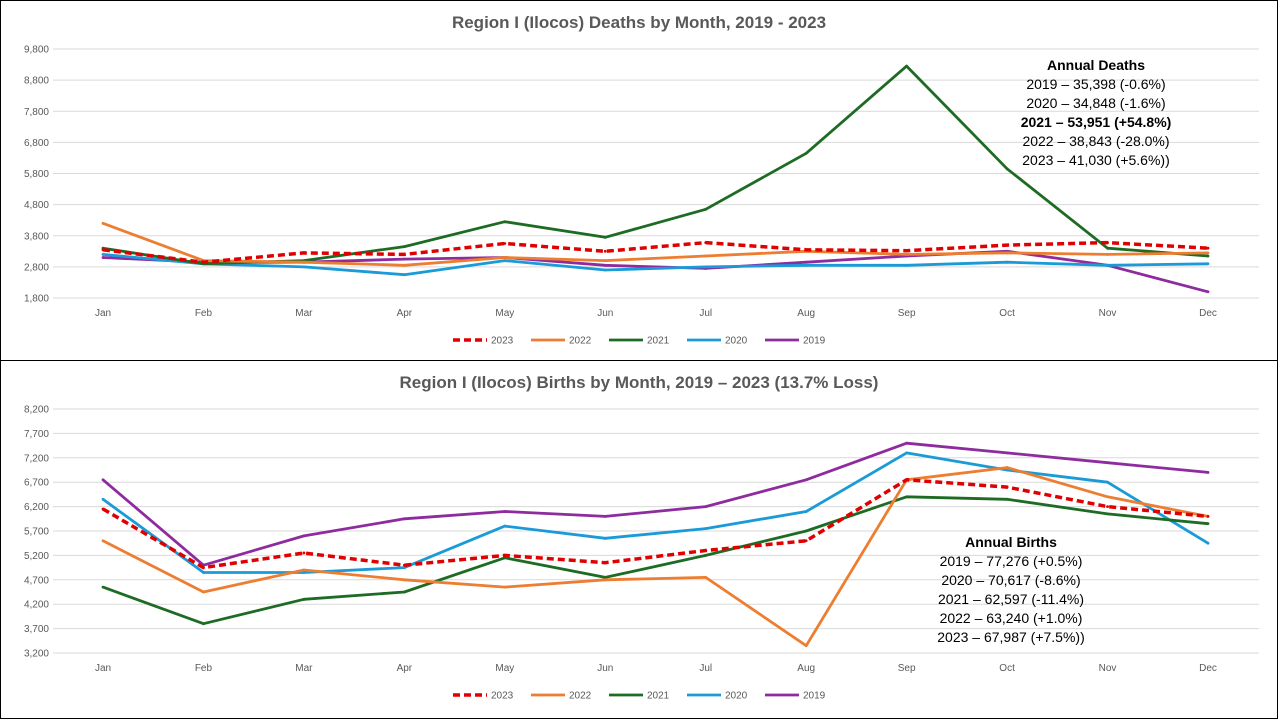 The image size is (1280, 720). I want to click on annotation-line: 2023 – 67,987 (+7.5%)), so click(1011, 637).